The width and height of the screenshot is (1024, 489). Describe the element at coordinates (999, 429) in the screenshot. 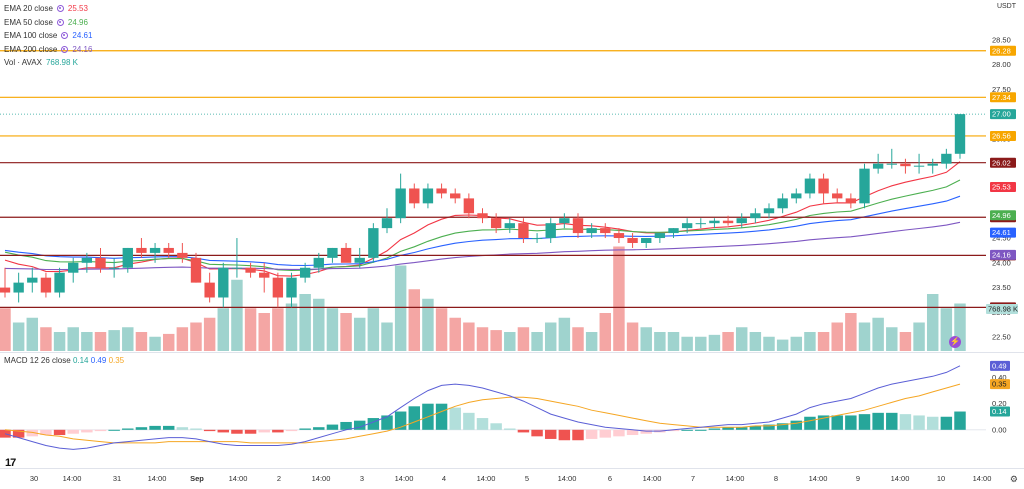

I see `macd-axis-tick: 0.00` at that location.